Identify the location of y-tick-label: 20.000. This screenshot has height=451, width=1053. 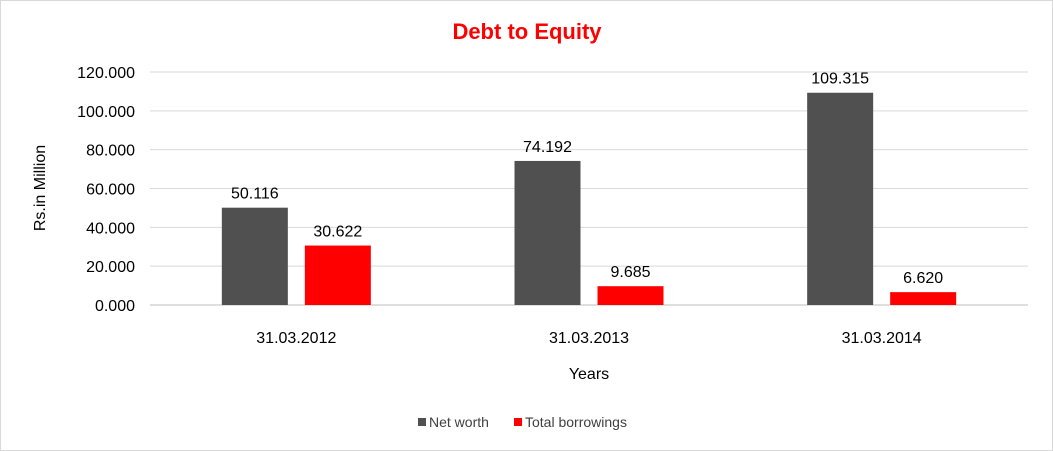
(110, 267).